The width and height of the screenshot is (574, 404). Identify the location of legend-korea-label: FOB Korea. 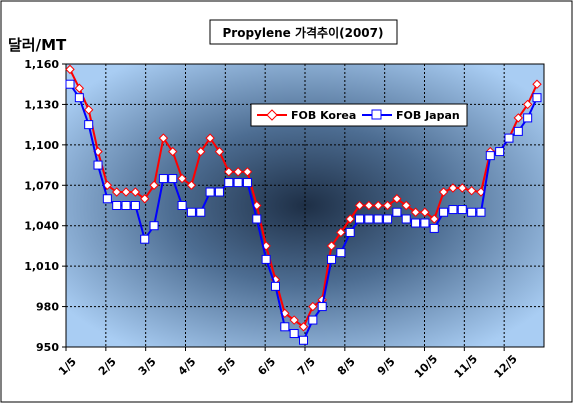
(323, 115).